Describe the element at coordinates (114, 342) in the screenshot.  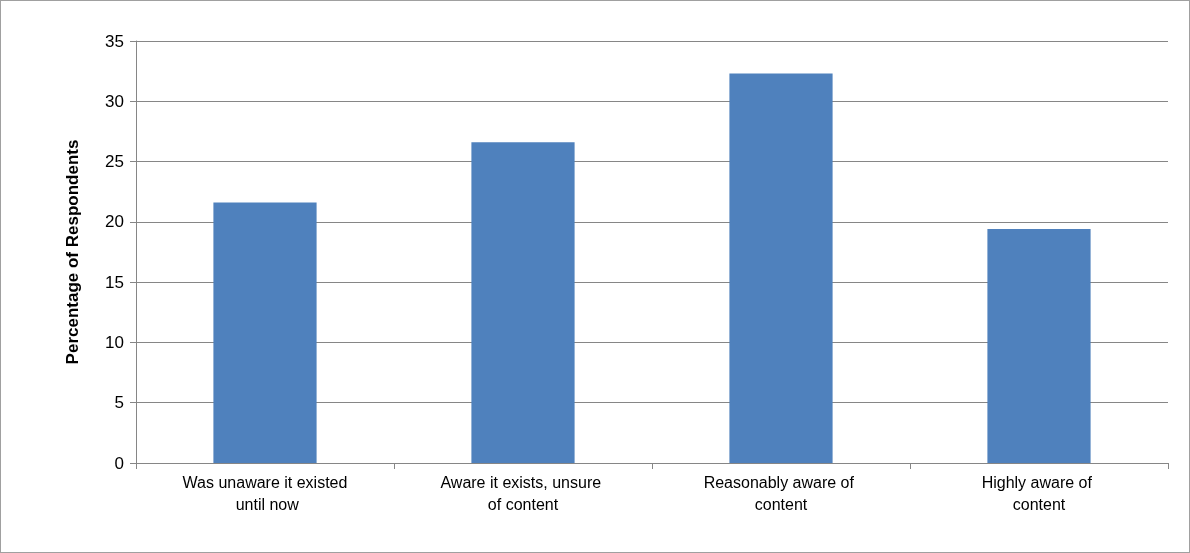
I see `y-tick-label: 10` at that location.